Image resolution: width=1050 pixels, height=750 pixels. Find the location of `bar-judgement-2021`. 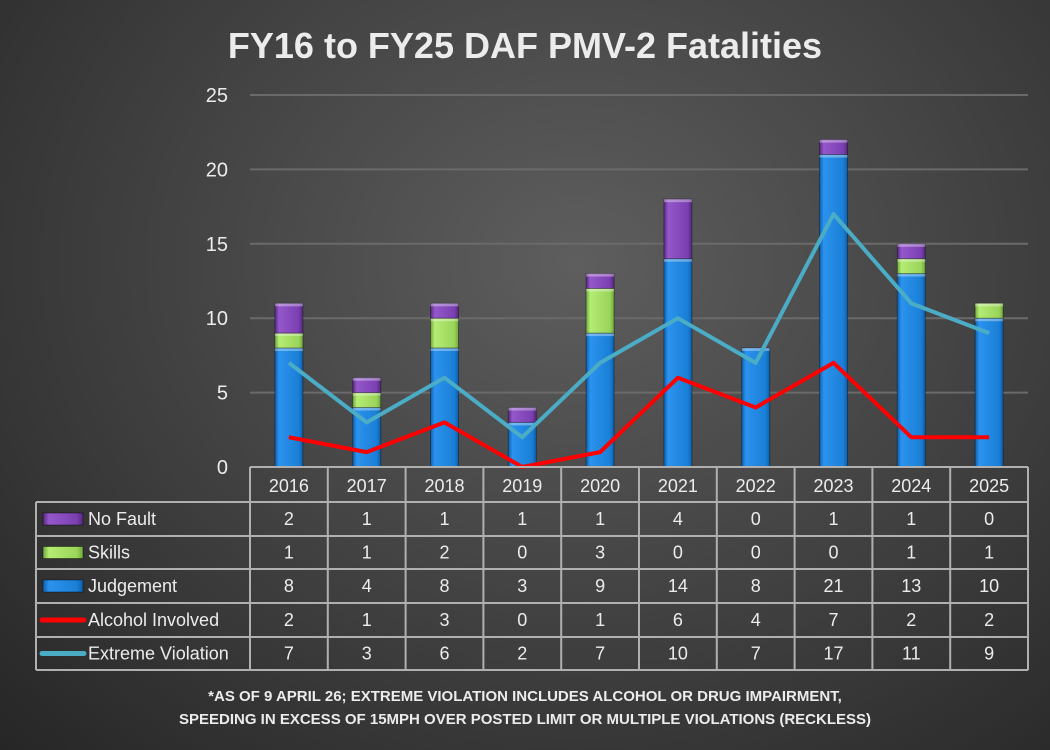

bar-judgement-2021 is located at coordinates (678, 363).